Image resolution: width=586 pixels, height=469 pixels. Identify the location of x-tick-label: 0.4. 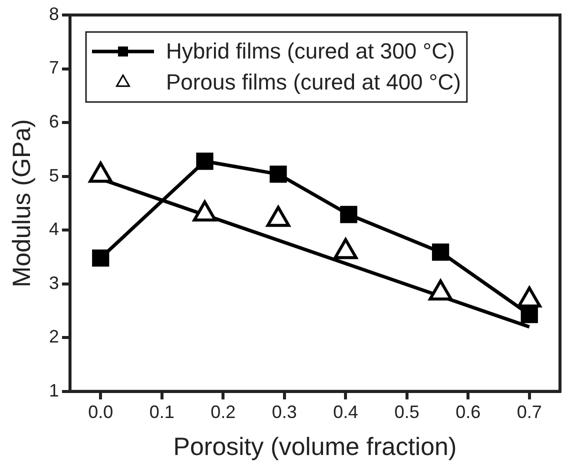
(345, 412).